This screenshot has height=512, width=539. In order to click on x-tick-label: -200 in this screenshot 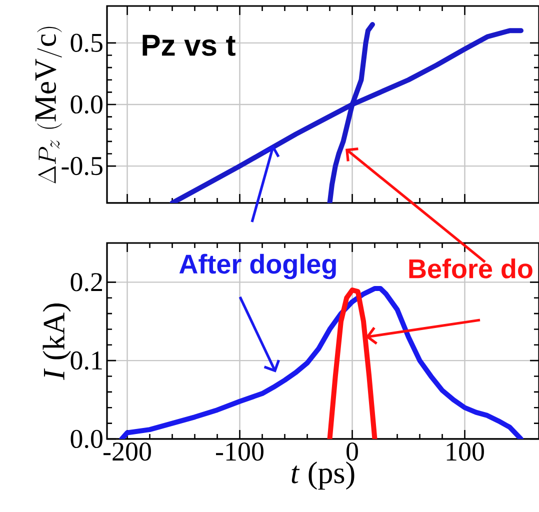, I will do `click(127, 451)`.